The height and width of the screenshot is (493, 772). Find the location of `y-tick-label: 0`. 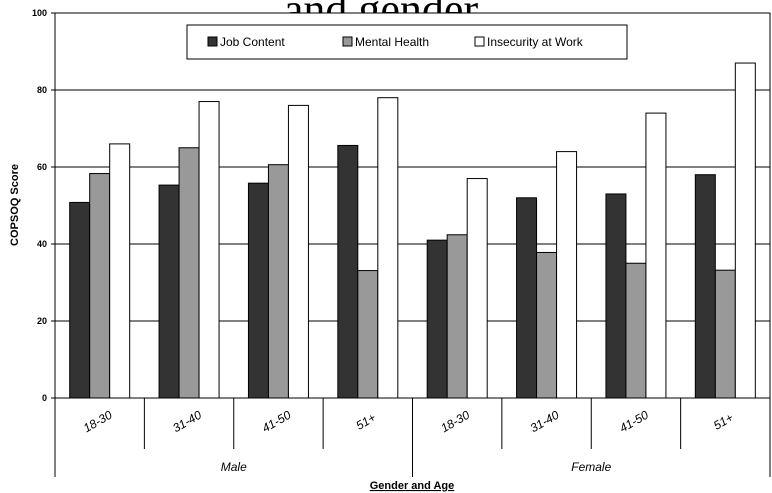

y-tick-label: 0 is located at coordinates (44, 398).